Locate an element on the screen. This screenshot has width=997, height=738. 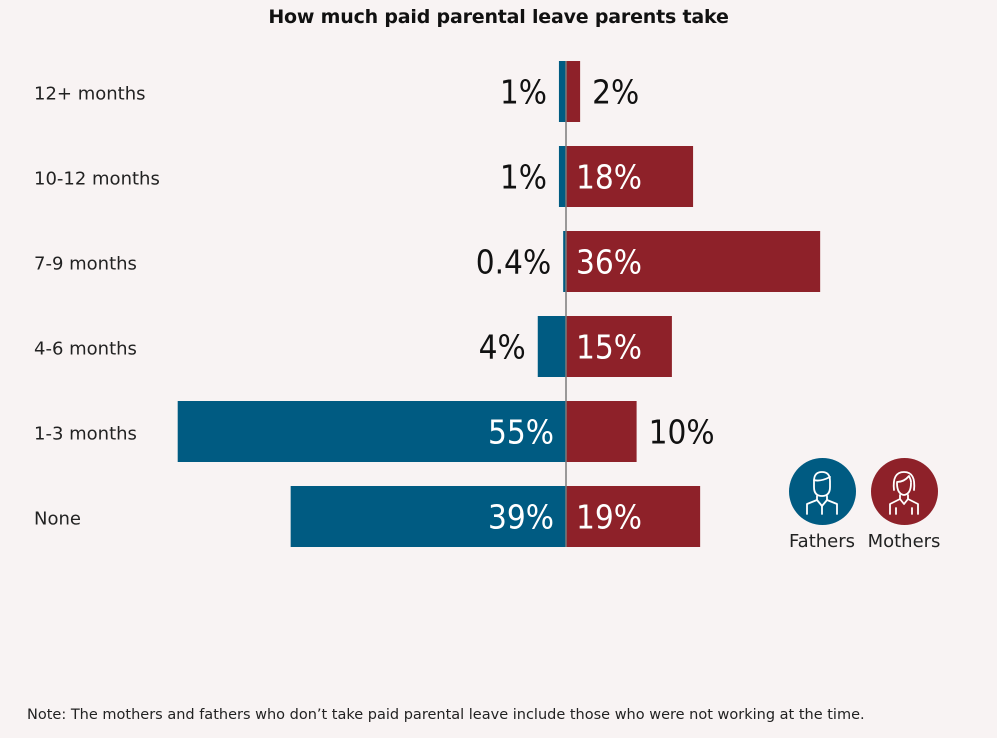
category-label: 4-6 months is located at coordinates (85, 349).